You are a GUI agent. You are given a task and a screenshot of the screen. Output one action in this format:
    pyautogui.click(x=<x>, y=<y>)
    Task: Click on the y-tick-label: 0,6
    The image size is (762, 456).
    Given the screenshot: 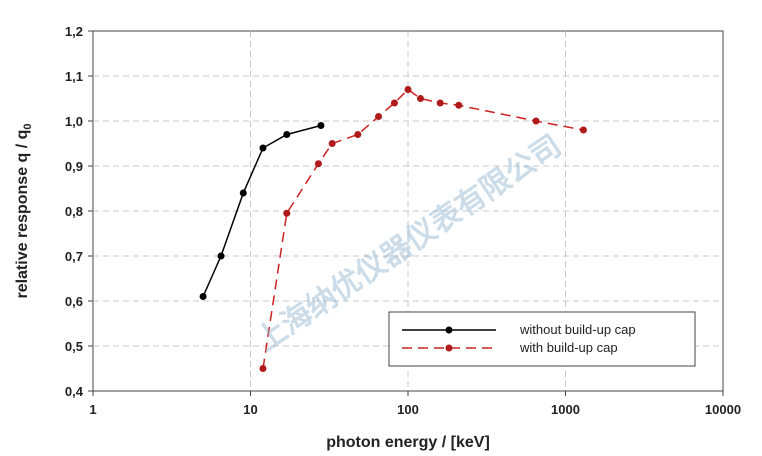 What is the action you would take?
    pyautogui.click(x=74, y=301)
    